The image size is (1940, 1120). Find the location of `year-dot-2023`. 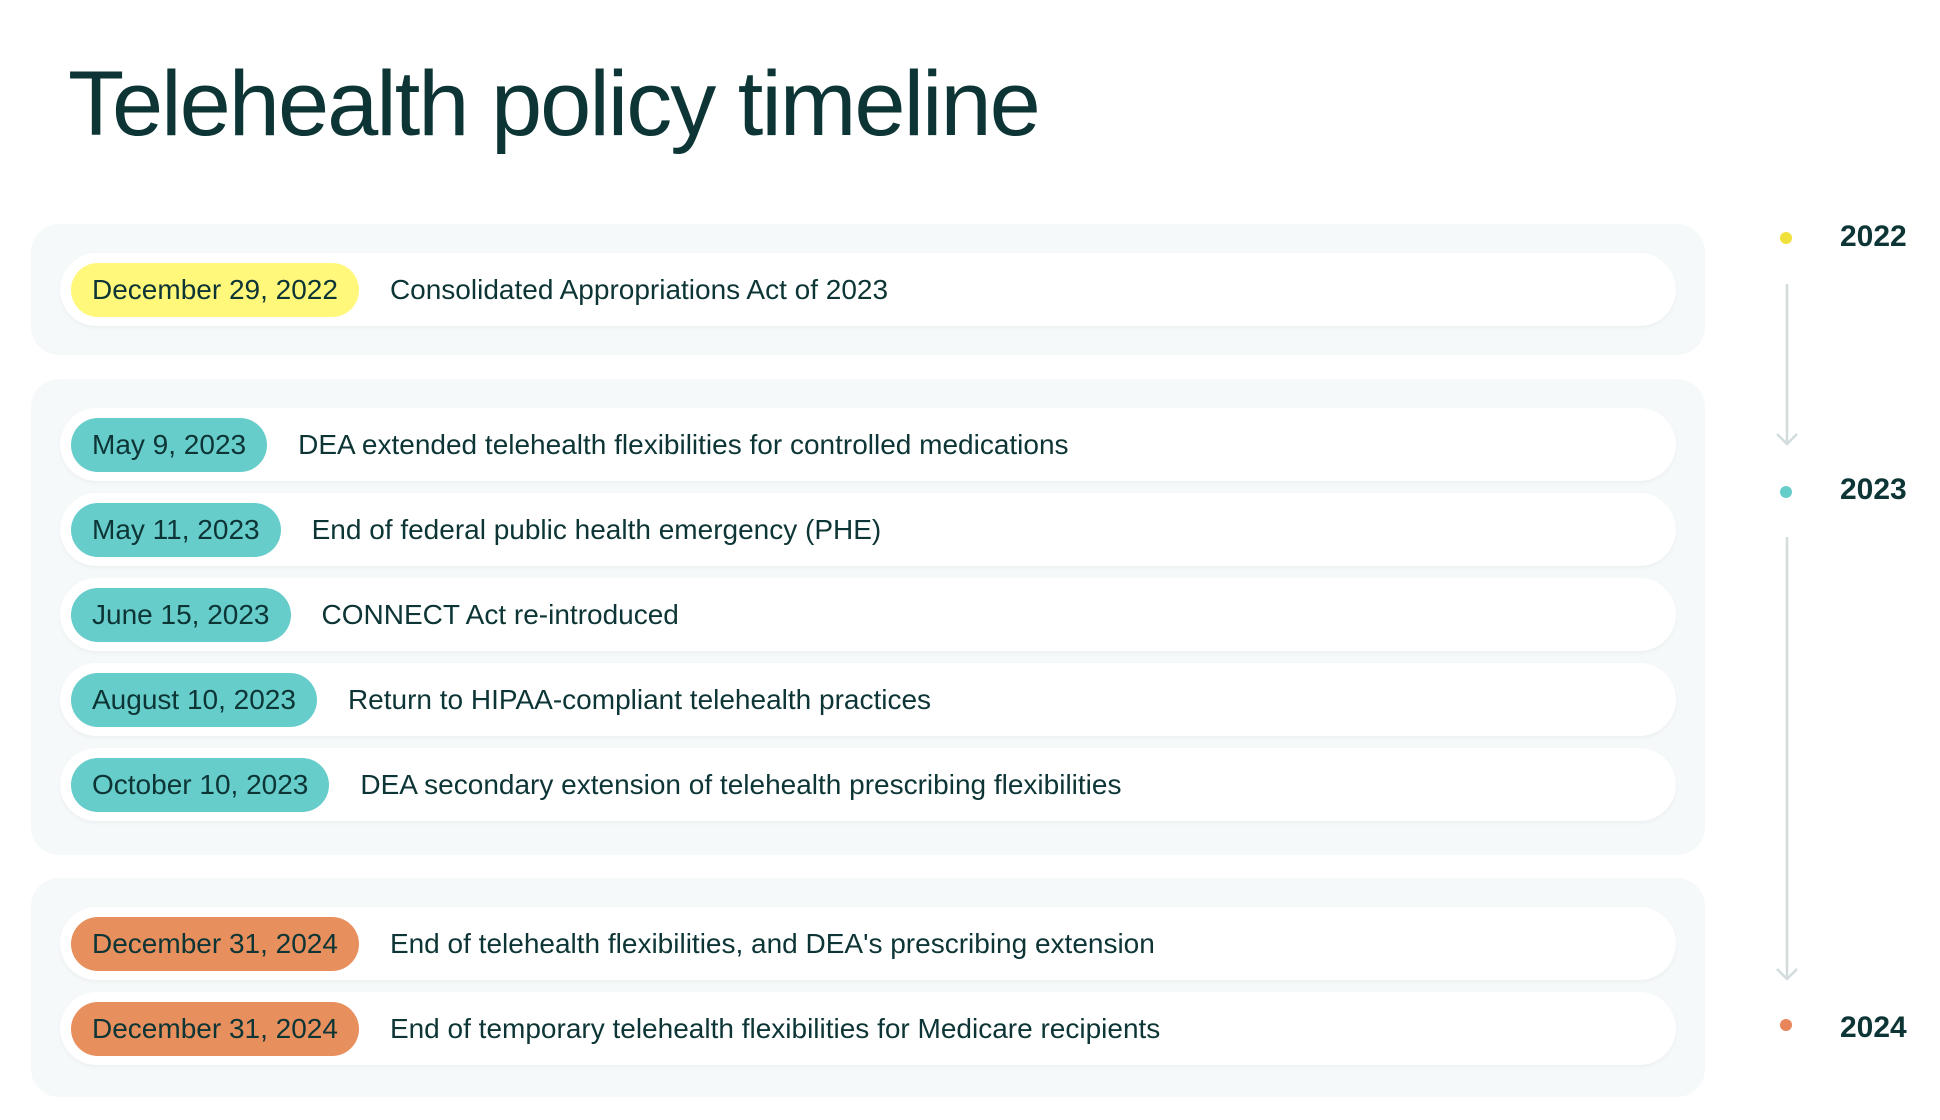

year-dot-2023 is located at coordinates (1786, 492).